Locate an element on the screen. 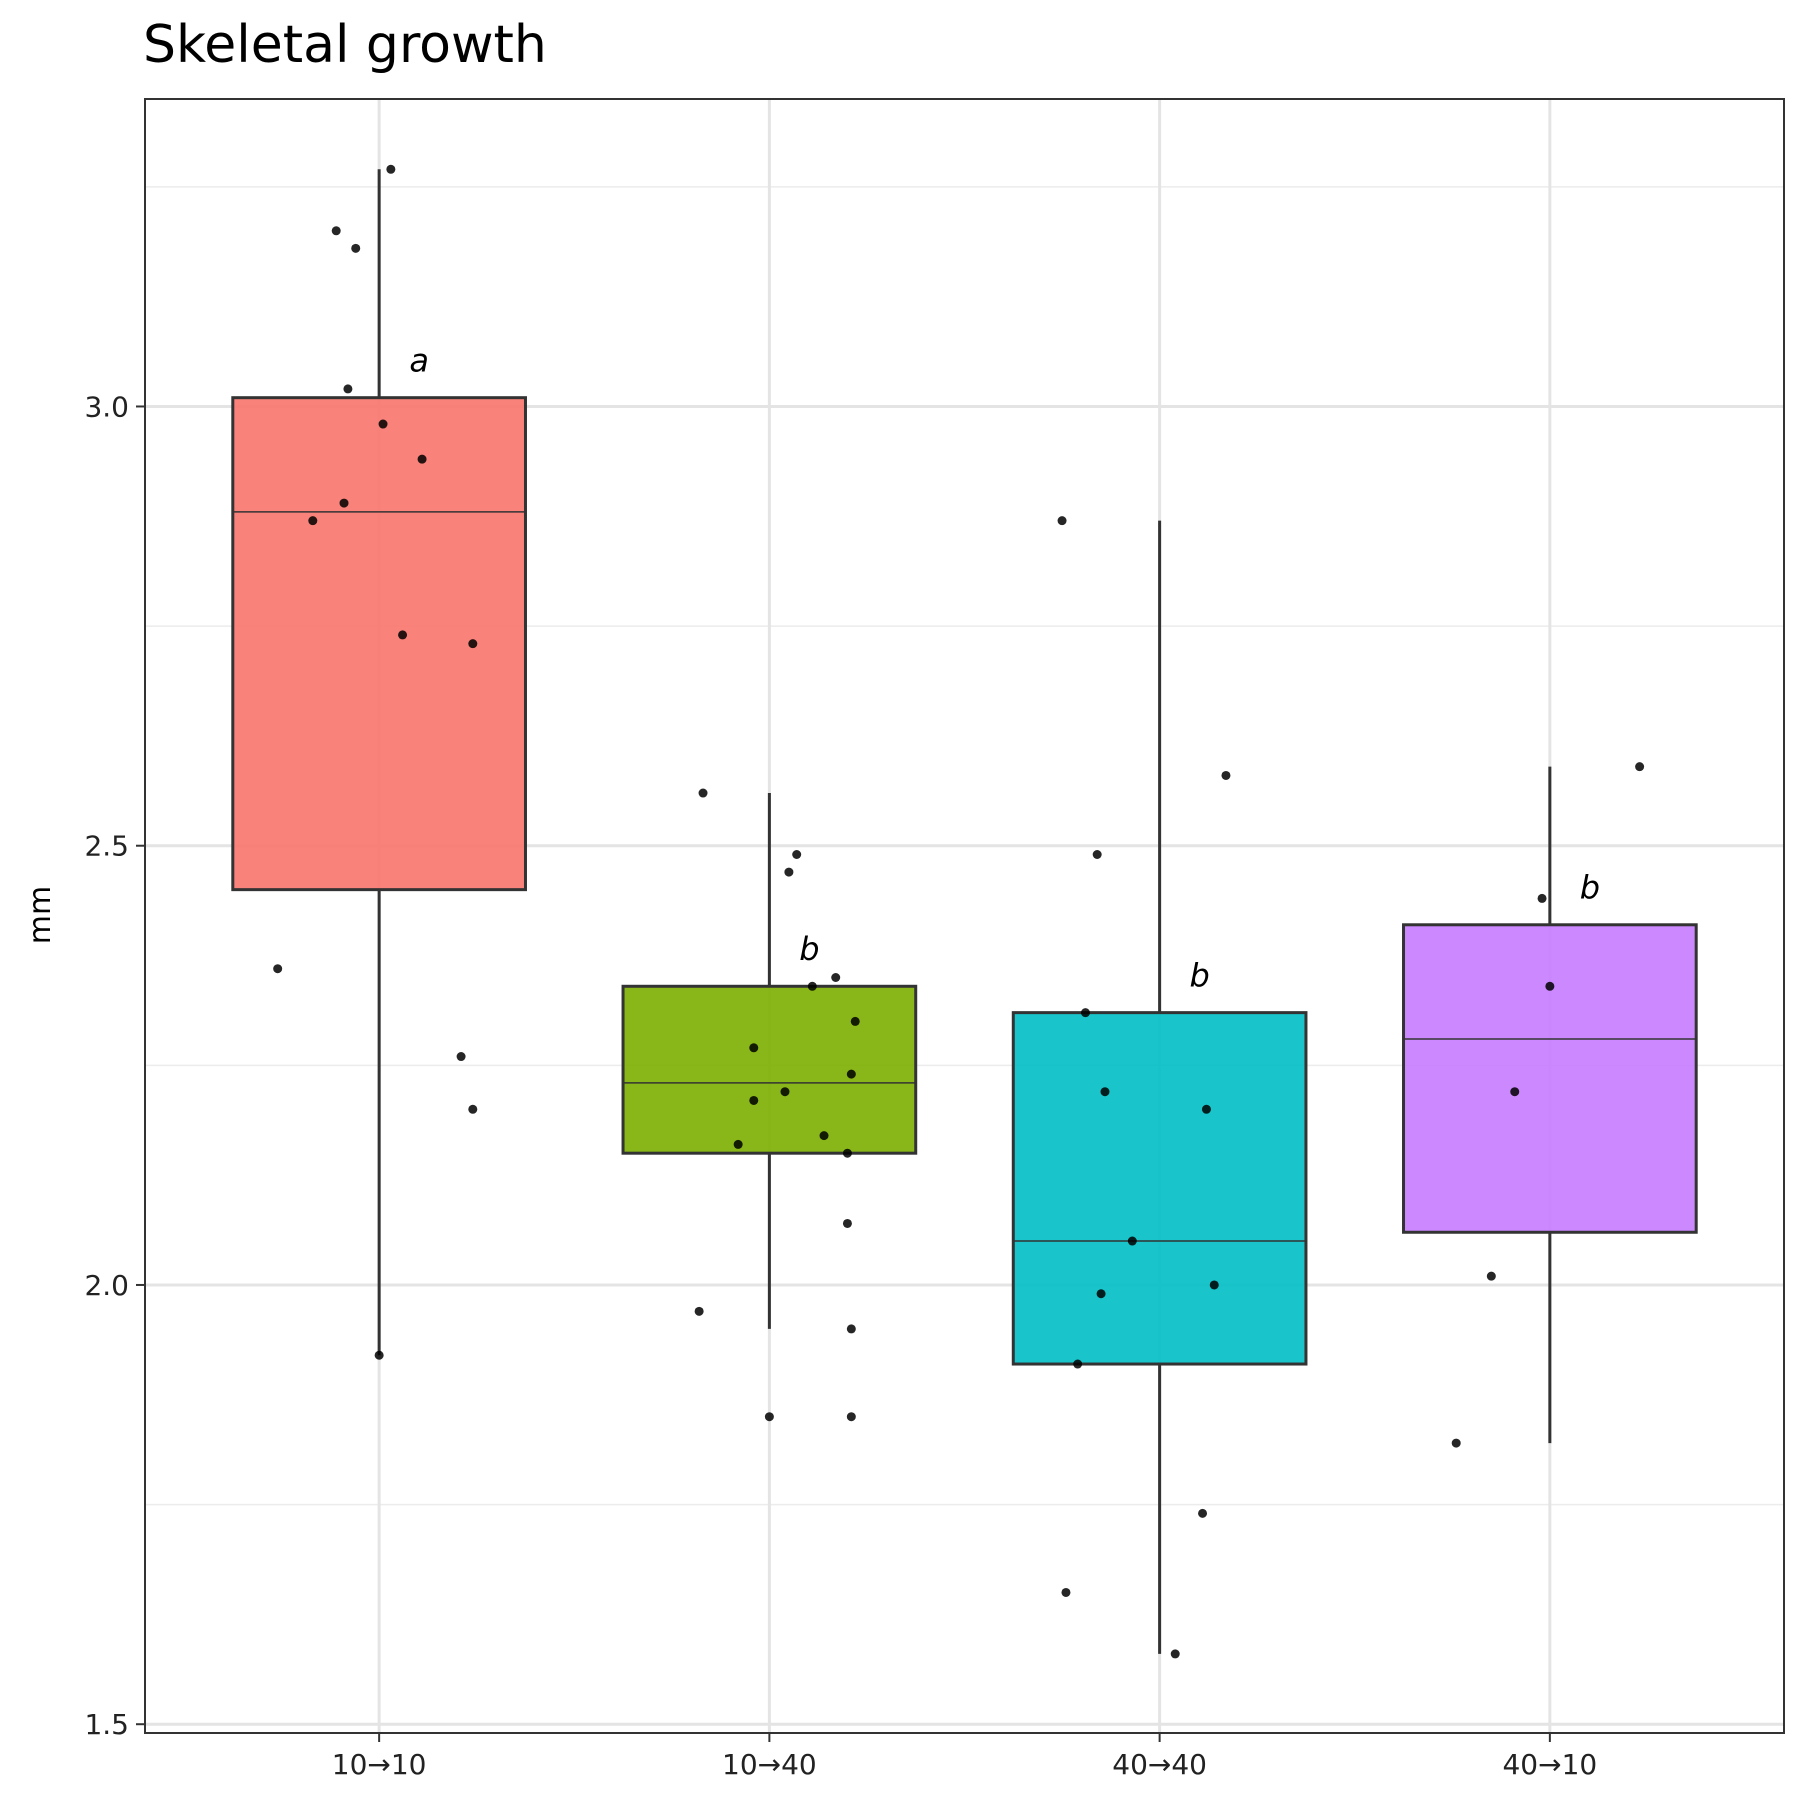  y-tick-label: 2.0 is located at coordinates (106, 1285).